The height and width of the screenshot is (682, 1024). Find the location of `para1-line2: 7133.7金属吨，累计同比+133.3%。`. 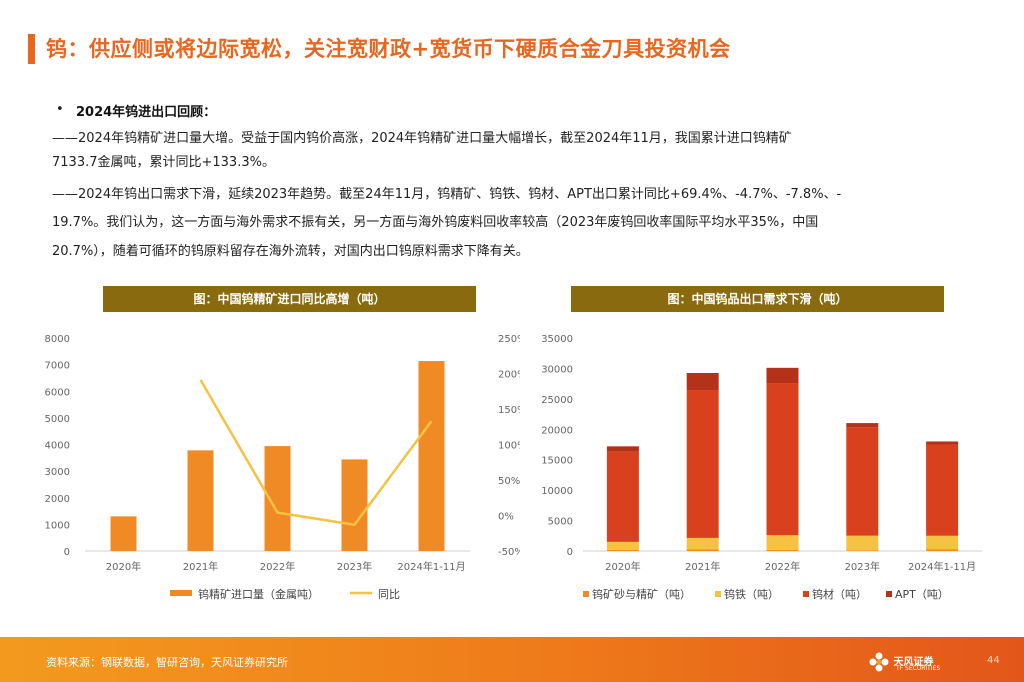

para1-line2: 7133.7金属吨，累计同比+133.3%。 is located at coordinates (163, 162).